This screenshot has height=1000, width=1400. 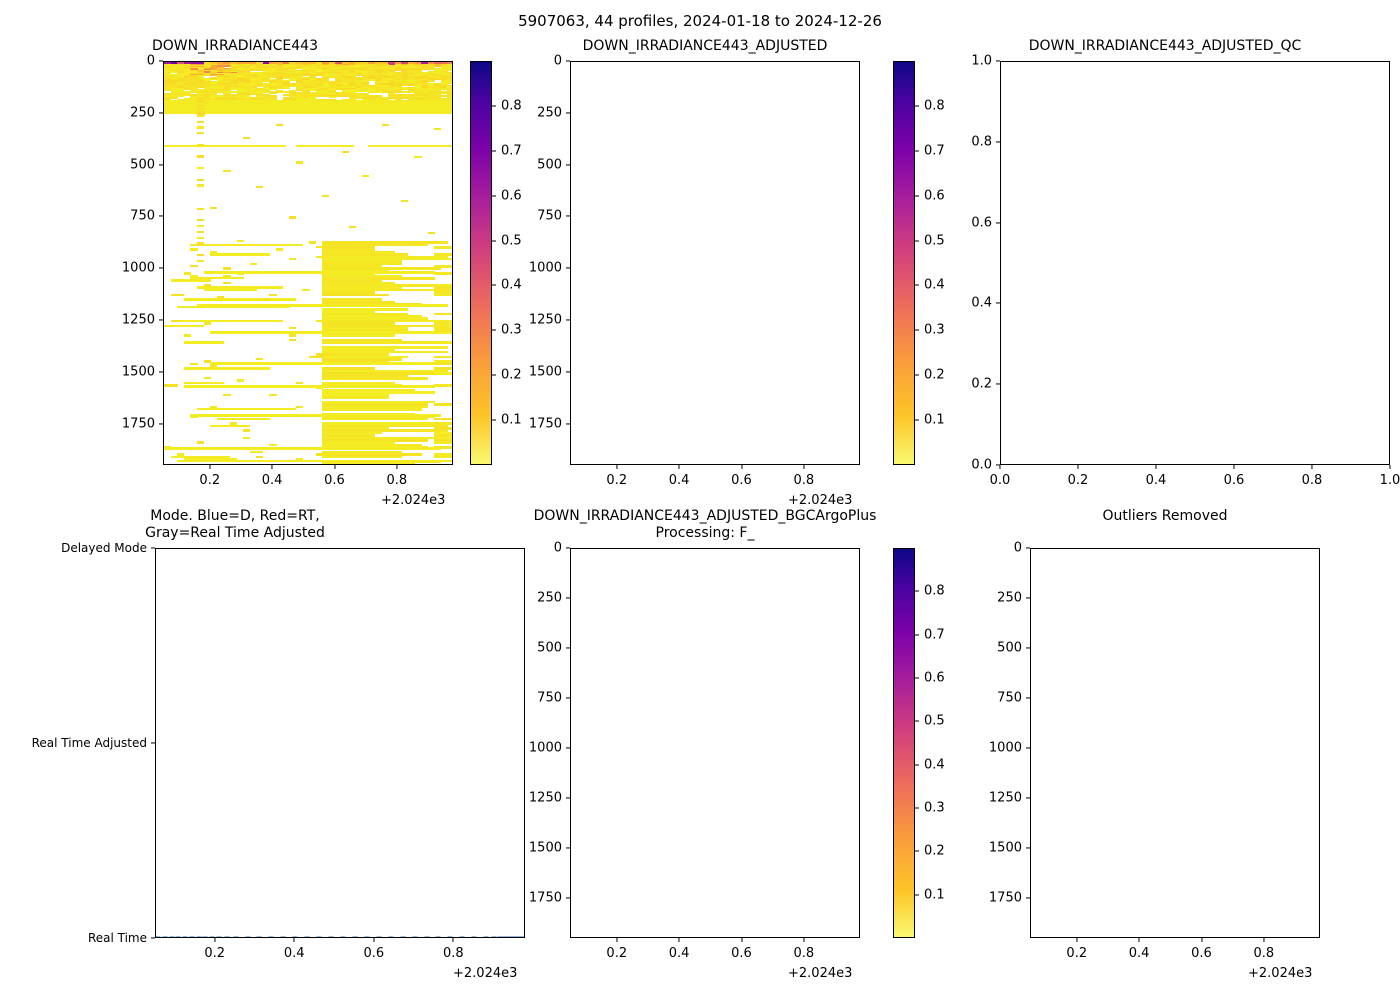 What do you see at coordinates (511, 330) in the screenshot?
I see `colorbar-tick-label: 0.3` at bounding box center [511, 330].